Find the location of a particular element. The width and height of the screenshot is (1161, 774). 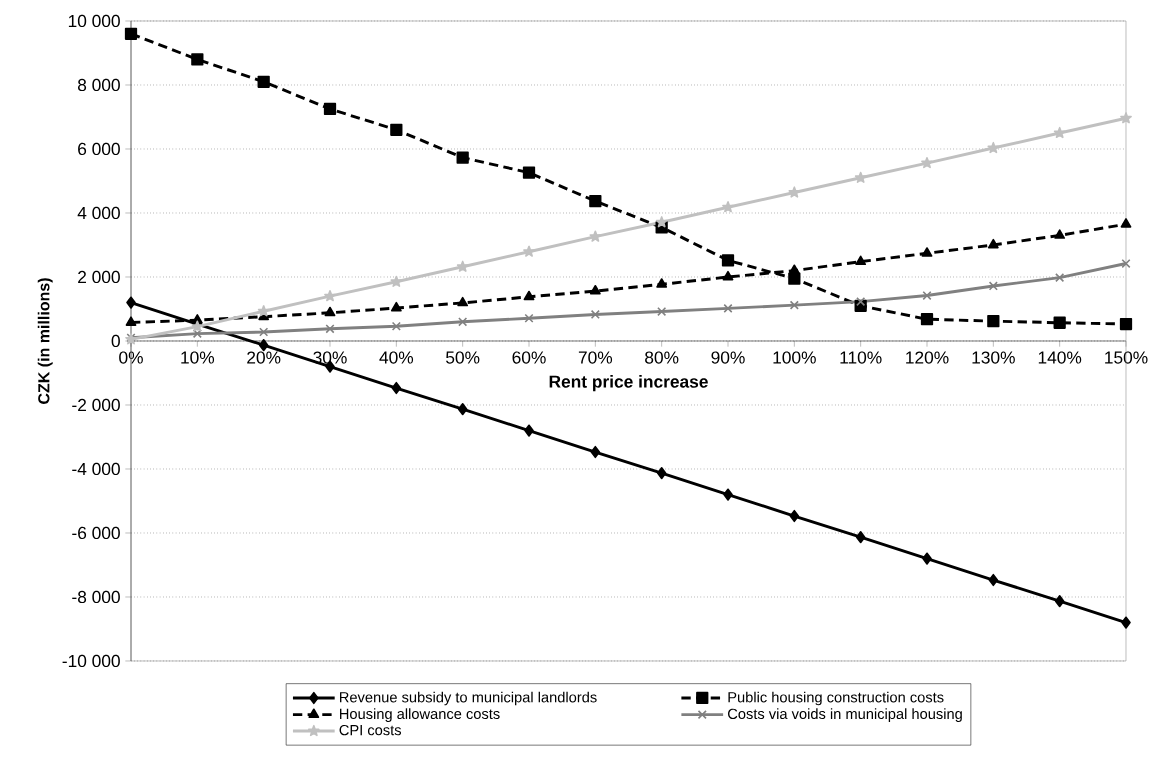

y-tick-label: 10 000 is located at coordinates (94, 21).